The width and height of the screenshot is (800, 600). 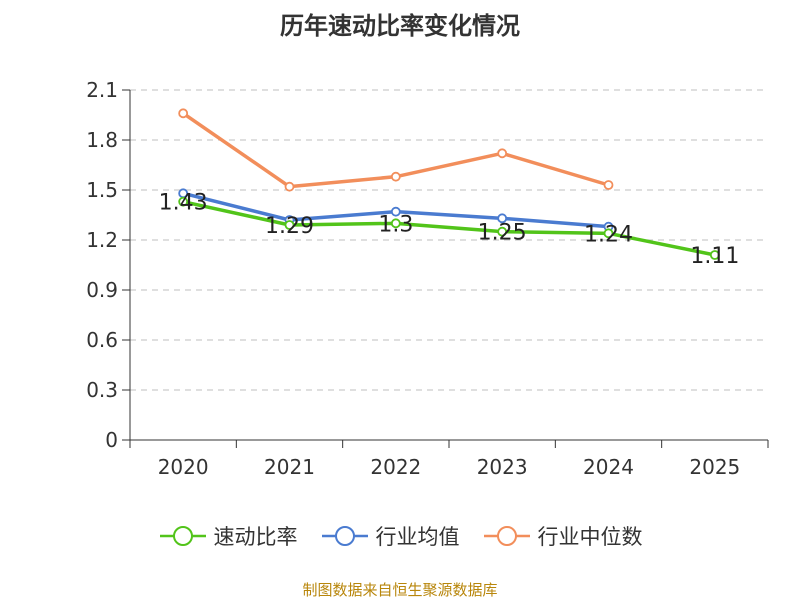 What do you see at coordinates (102, 240) in the screenshot?
I see `y-tick-label: 1.2` at bounding box center [102, 240].